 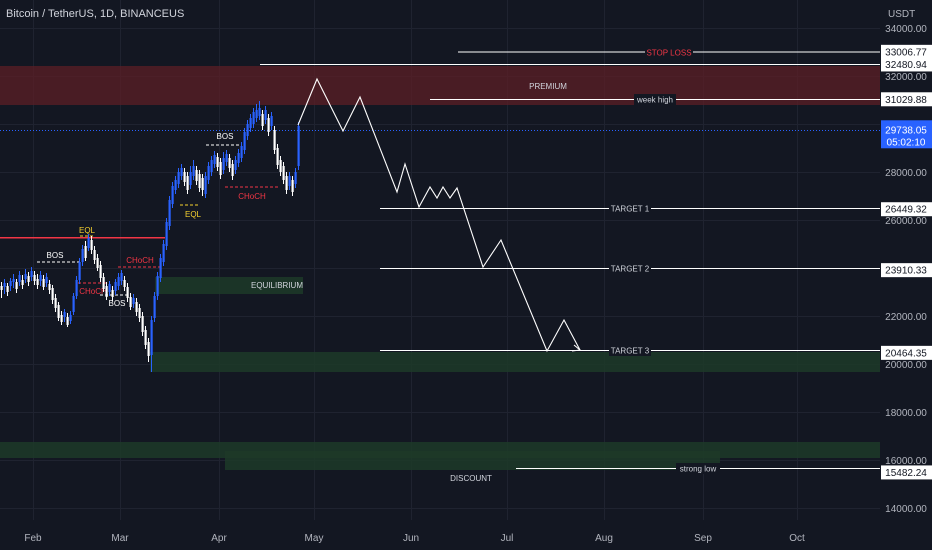 What do you see at coordinates (698, 468) in the screenshot?
I see `strong-low-label-bg` at bounding box center [698, 468].